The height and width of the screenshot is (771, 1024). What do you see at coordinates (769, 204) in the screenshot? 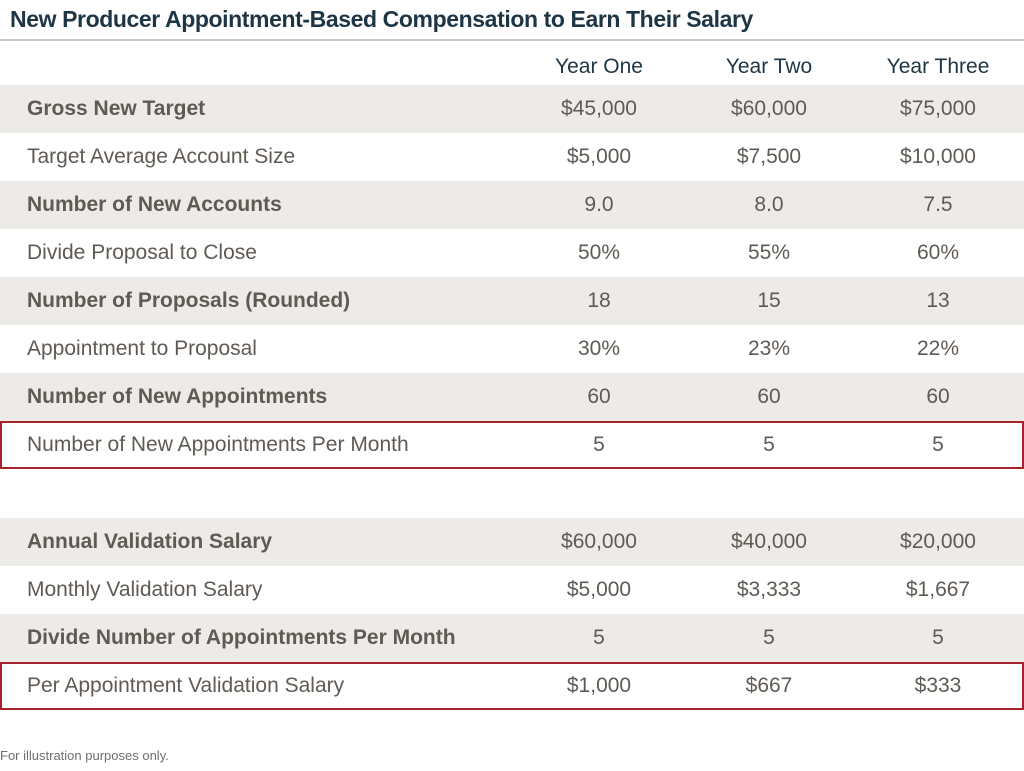
I see `value-year-two: 8.0` at bounding box center [769, 204].